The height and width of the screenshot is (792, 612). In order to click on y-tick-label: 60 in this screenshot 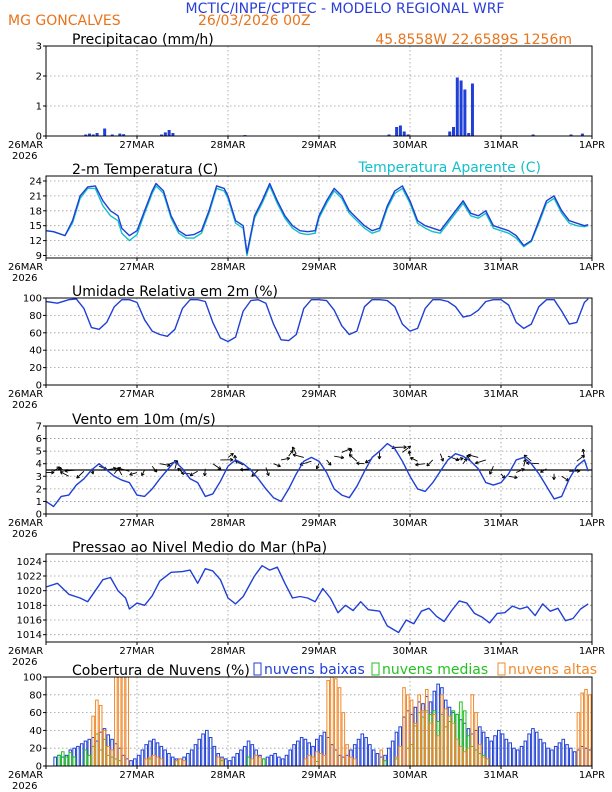, I will do `click(35, 713)`.